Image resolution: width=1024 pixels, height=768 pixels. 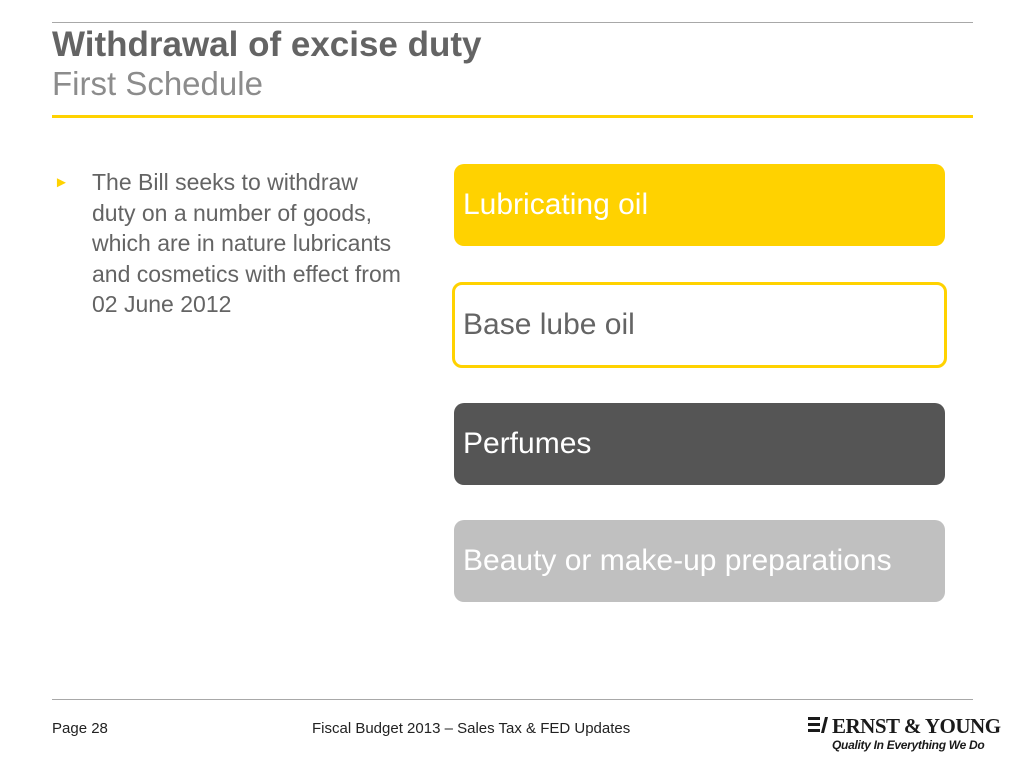 What do you see at coordinates (527, 443) in the screenshot?
I see `item-label: Perfumes` at bounding box center [527, 443].